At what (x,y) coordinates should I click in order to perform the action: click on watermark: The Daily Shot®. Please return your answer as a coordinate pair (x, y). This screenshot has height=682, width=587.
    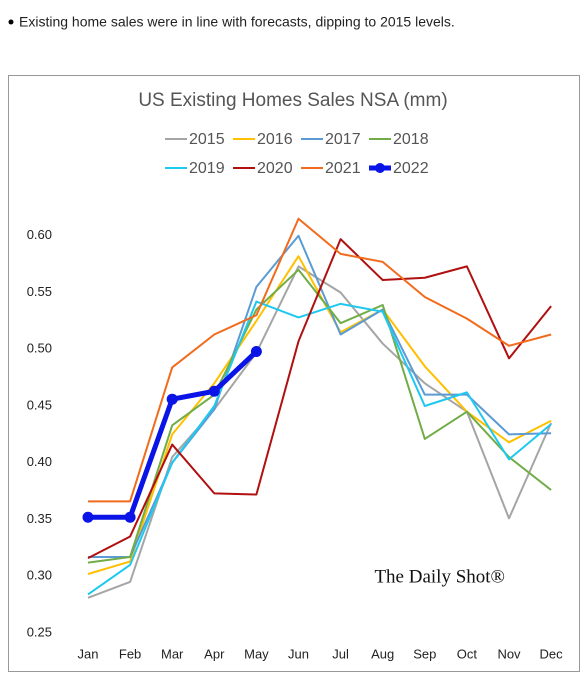
    Looking at the image, I should click on (439, 576).